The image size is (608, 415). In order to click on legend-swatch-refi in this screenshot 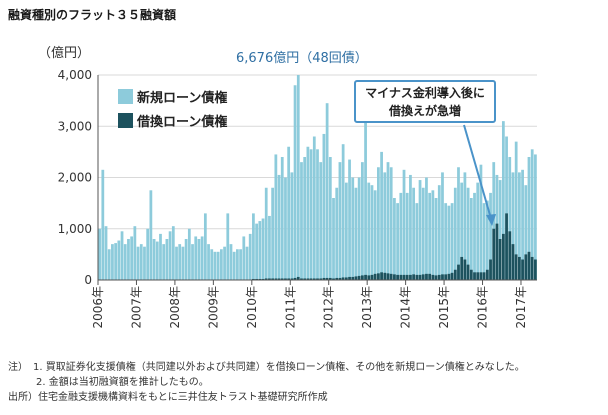, I will do `click(125, 120)`.